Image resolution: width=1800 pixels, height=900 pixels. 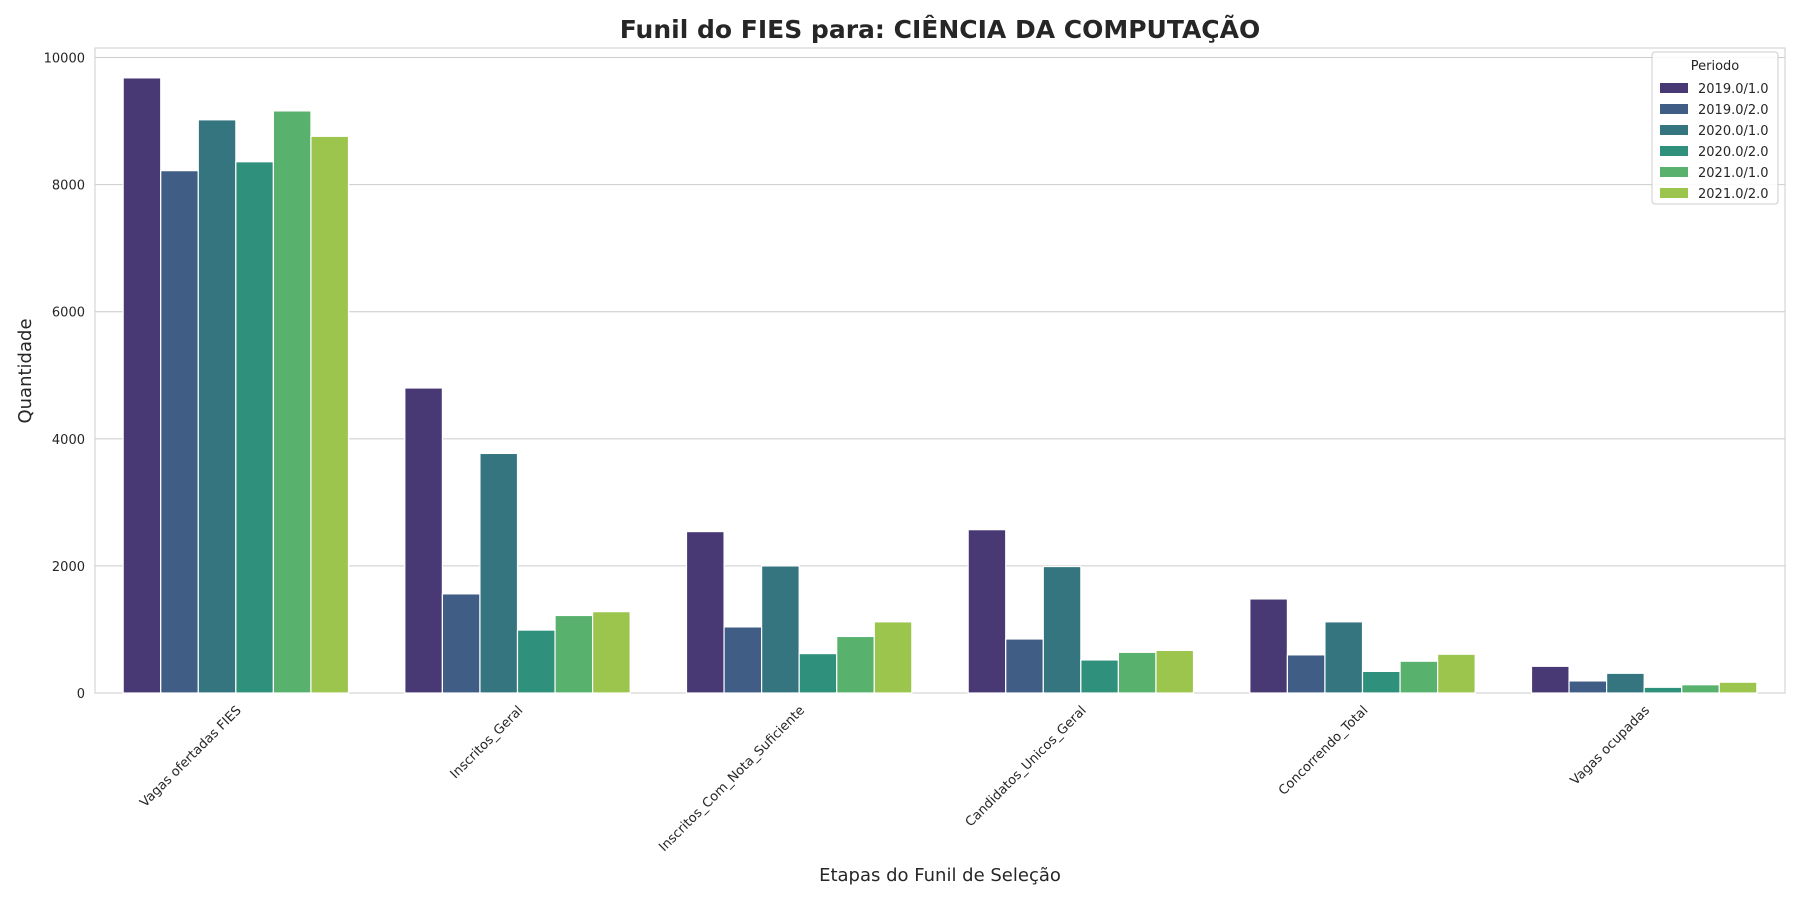 I want to click on x-tick-label: Inscritos_Geral, so click(x=487, y=742).